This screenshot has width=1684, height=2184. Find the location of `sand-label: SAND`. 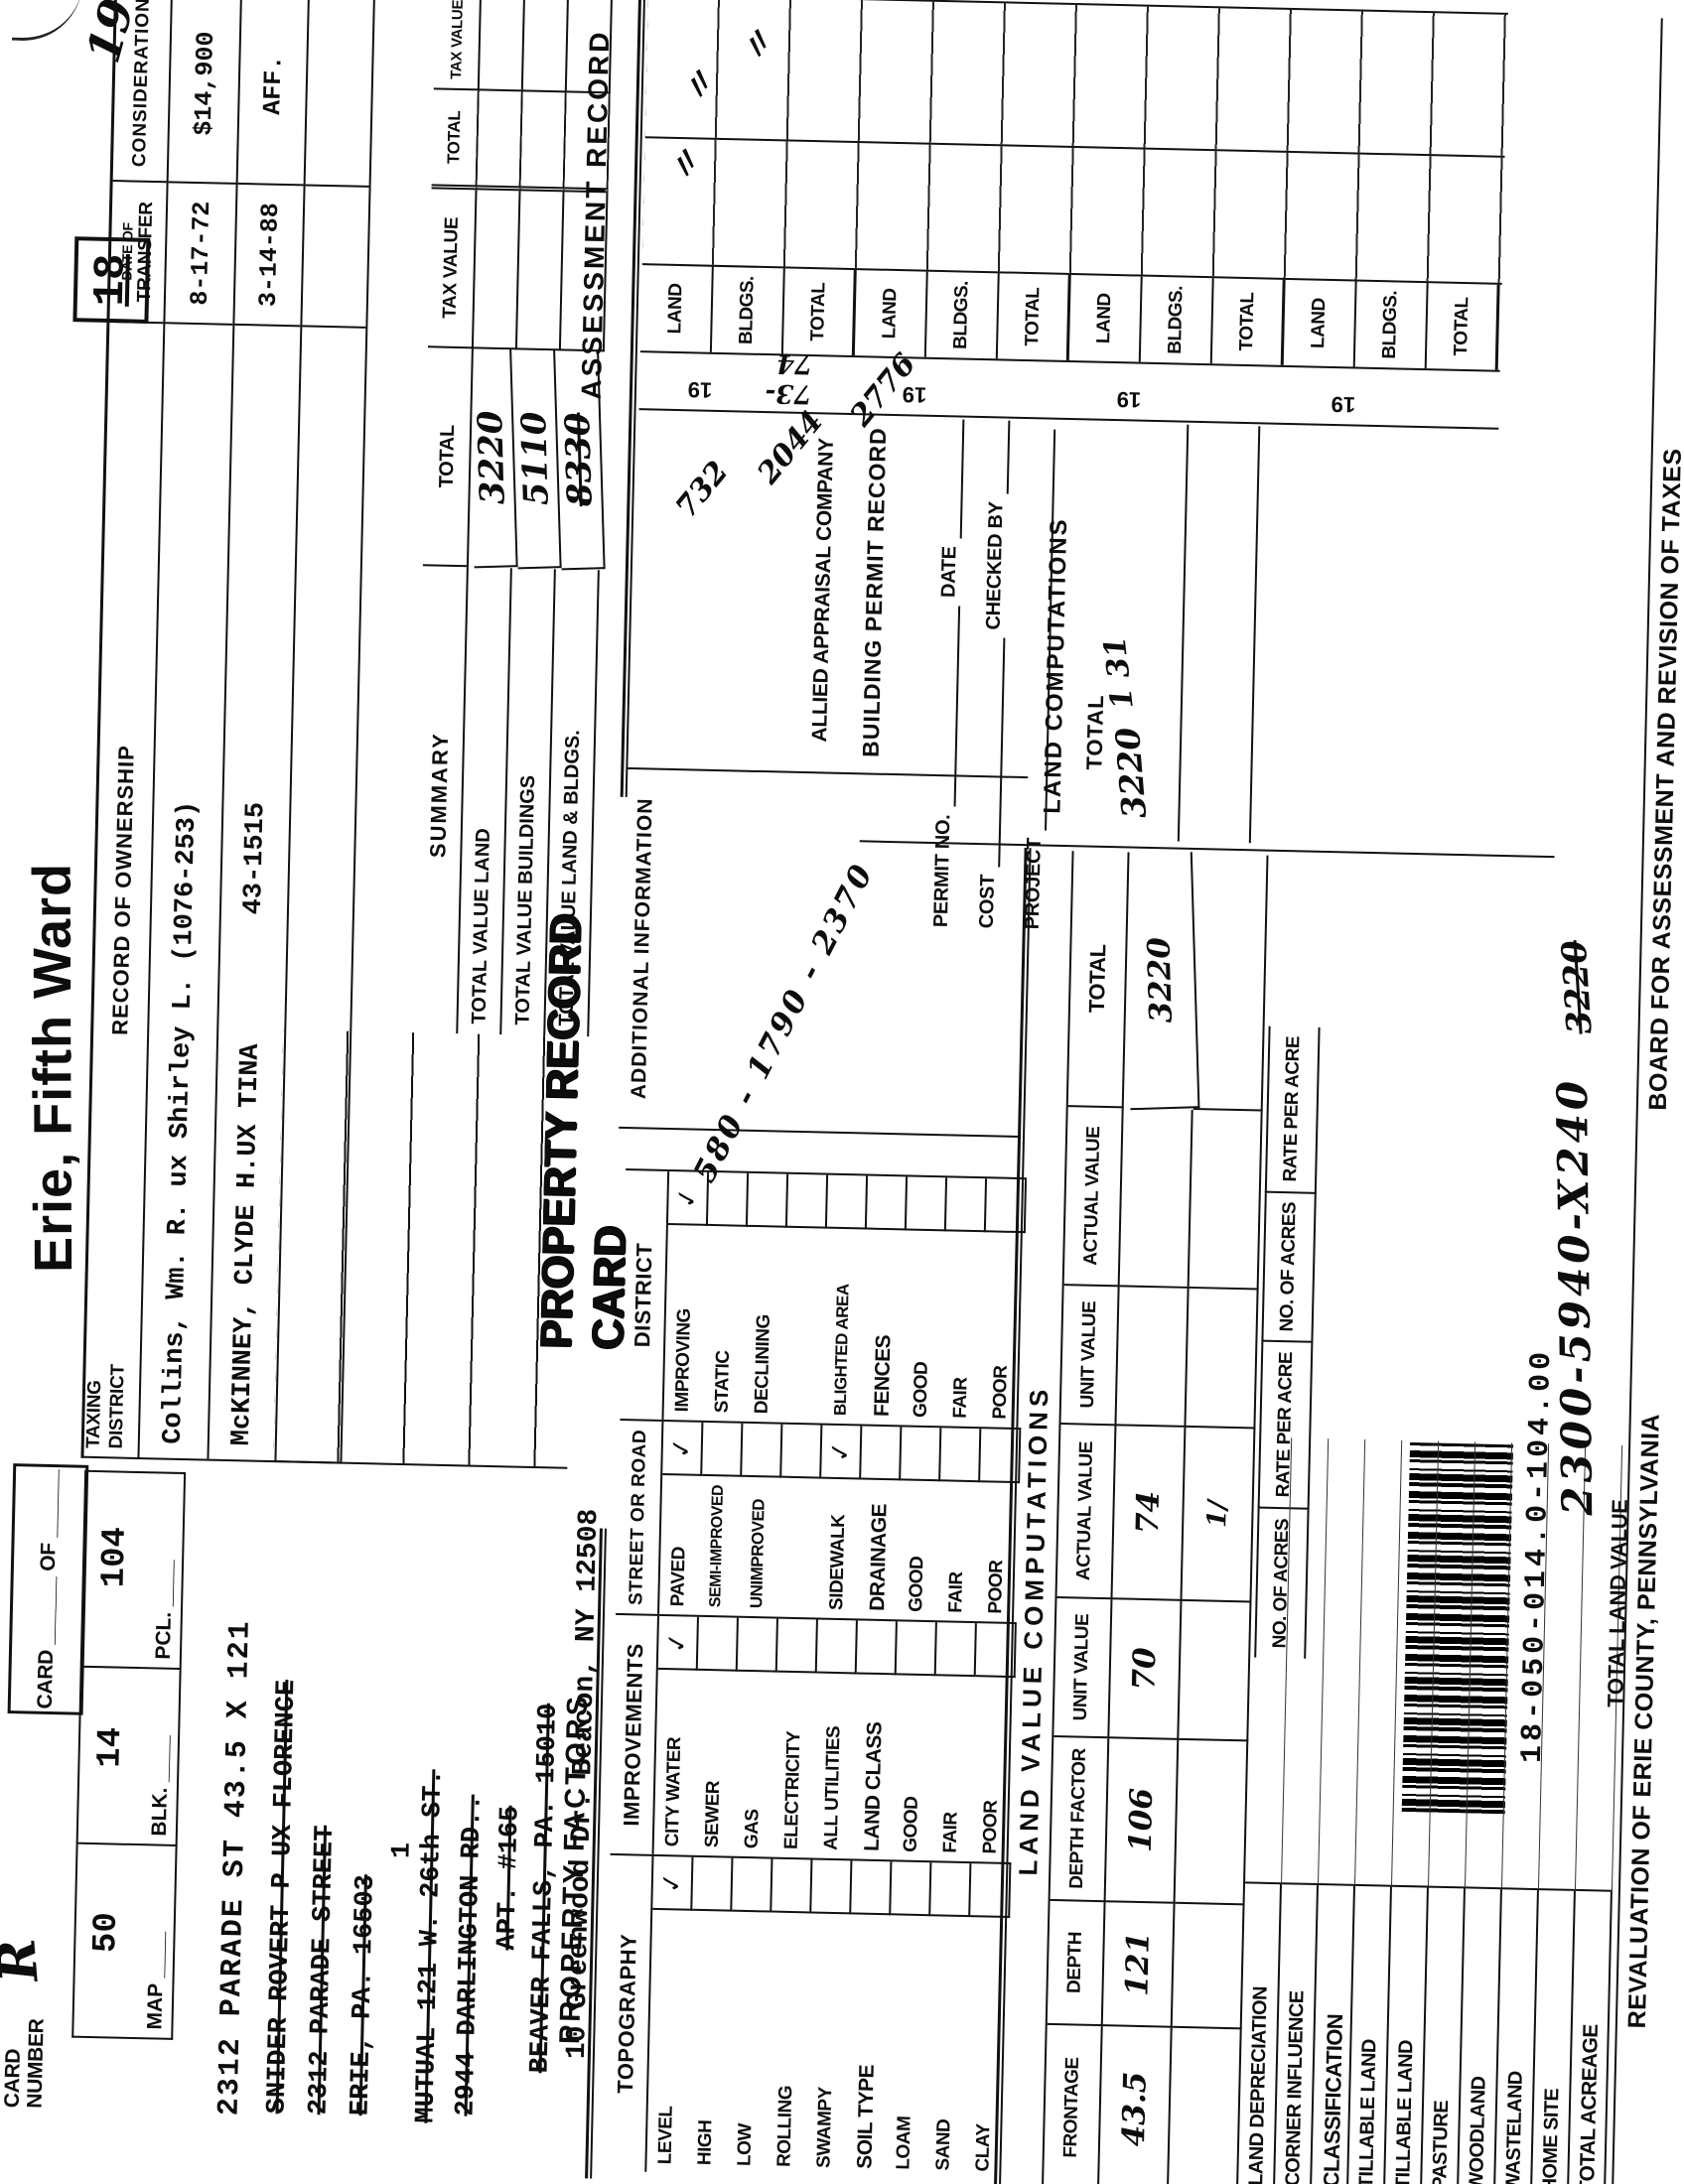

sand-label: SAND is located at coordinates (943, 2144).